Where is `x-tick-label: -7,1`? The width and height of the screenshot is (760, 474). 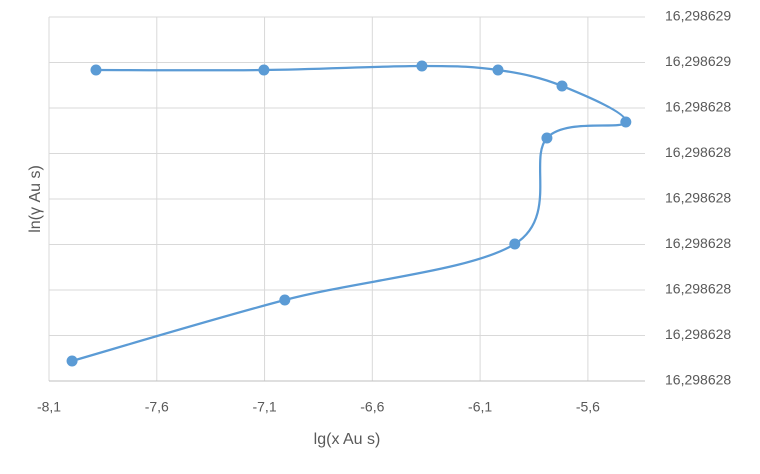
x-tick-label: -7,1 is located at coordinates (264, 407).